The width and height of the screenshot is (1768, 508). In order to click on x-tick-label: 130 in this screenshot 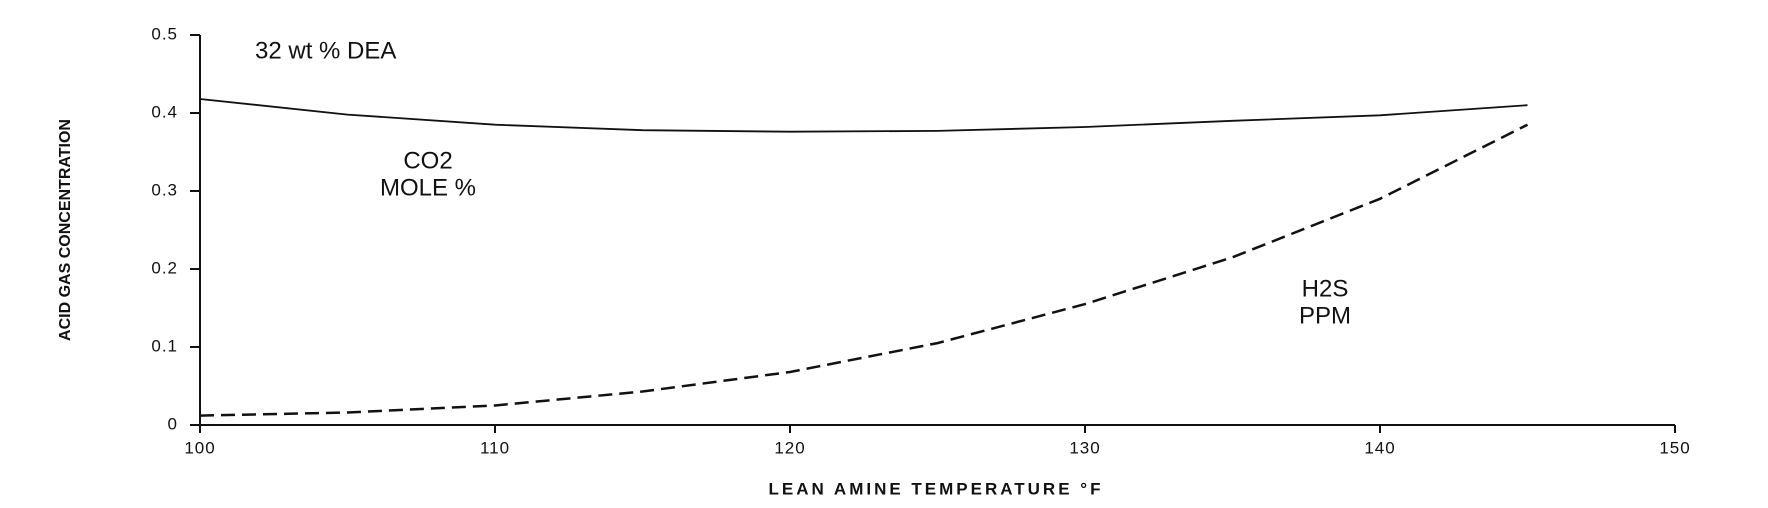, I will do `click(1084, 447)`.